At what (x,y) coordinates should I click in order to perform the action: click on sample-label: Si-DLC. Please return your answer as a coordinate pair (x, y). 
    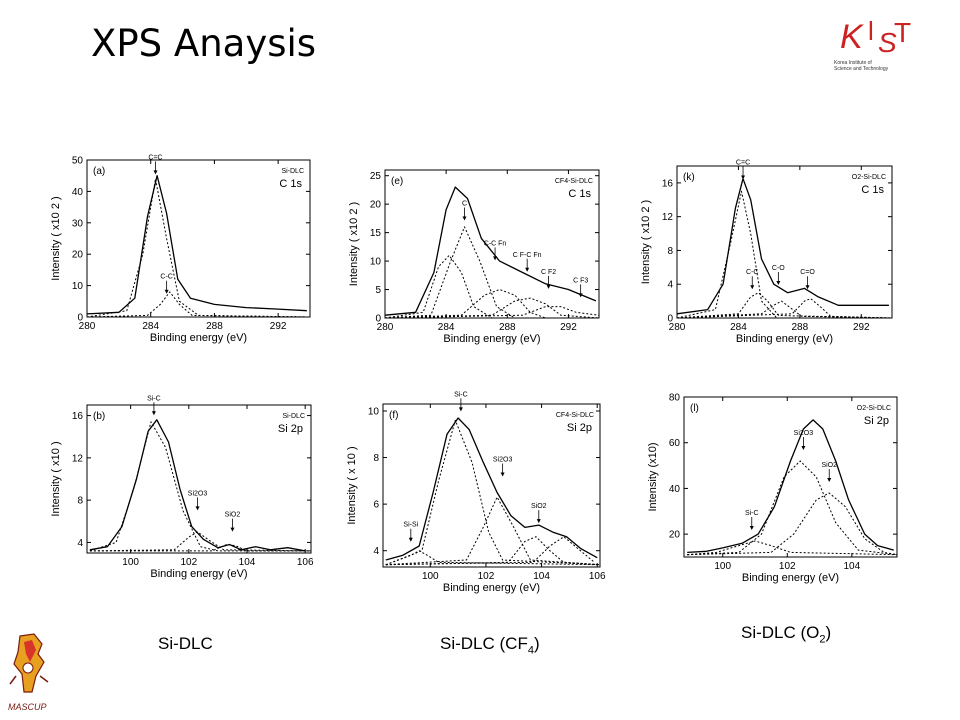
    Looking at the image, I should click on (293, 416).